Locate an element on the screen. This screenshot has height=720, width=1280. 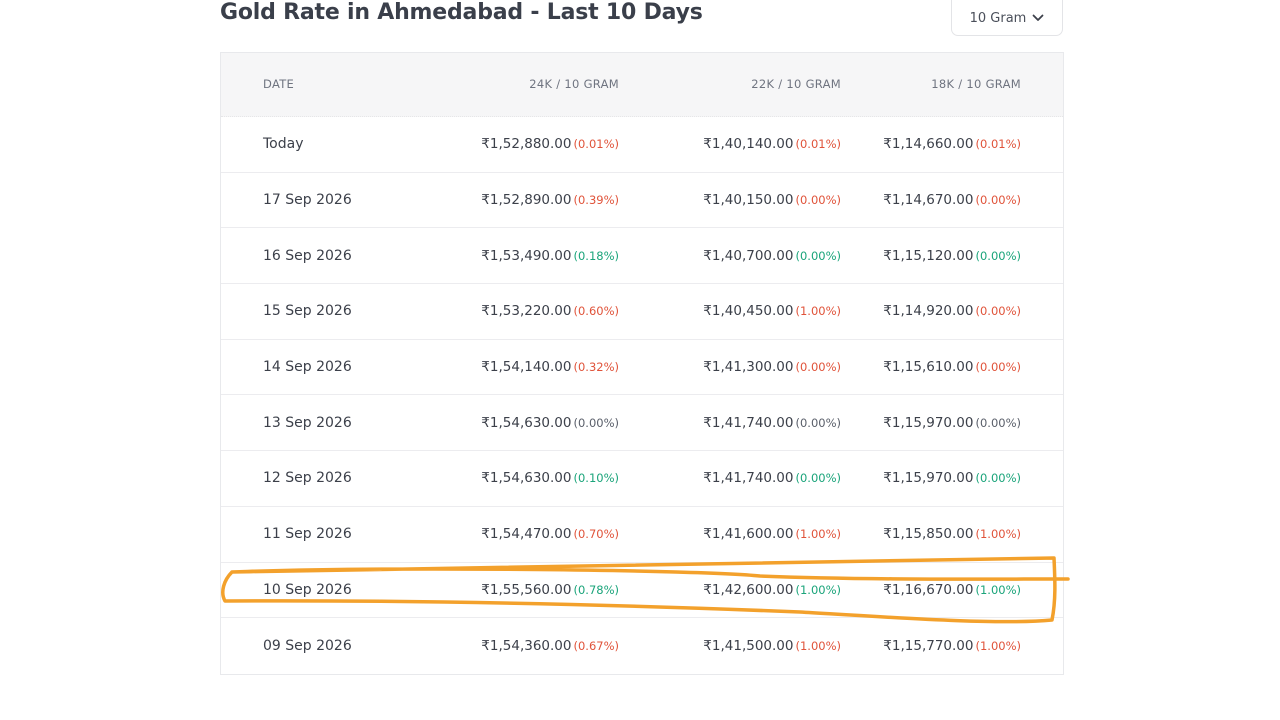
row-date: 10 Sep 2026 is located at coordinates (307, 589).